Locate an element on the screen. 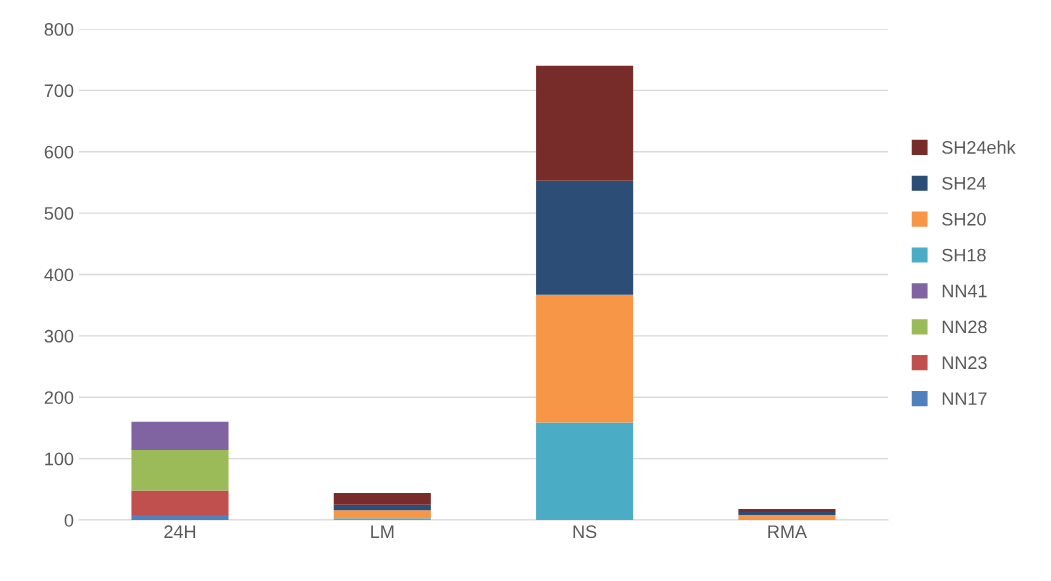 This screenshot has width=1051, height=581. legend-label: NN23 is located at coordinates (964, 363).